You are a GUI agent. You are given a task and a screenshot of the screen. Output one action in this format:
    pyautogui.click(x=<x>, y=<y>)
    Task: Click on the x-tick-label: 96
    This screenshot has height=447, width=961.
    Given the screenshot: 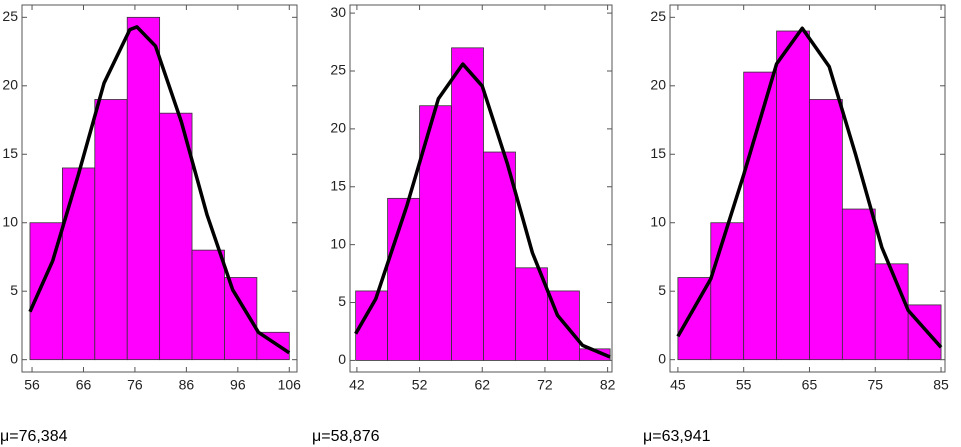 What is the action you would take?
    pyautogui.click(x=238, y=385)
    